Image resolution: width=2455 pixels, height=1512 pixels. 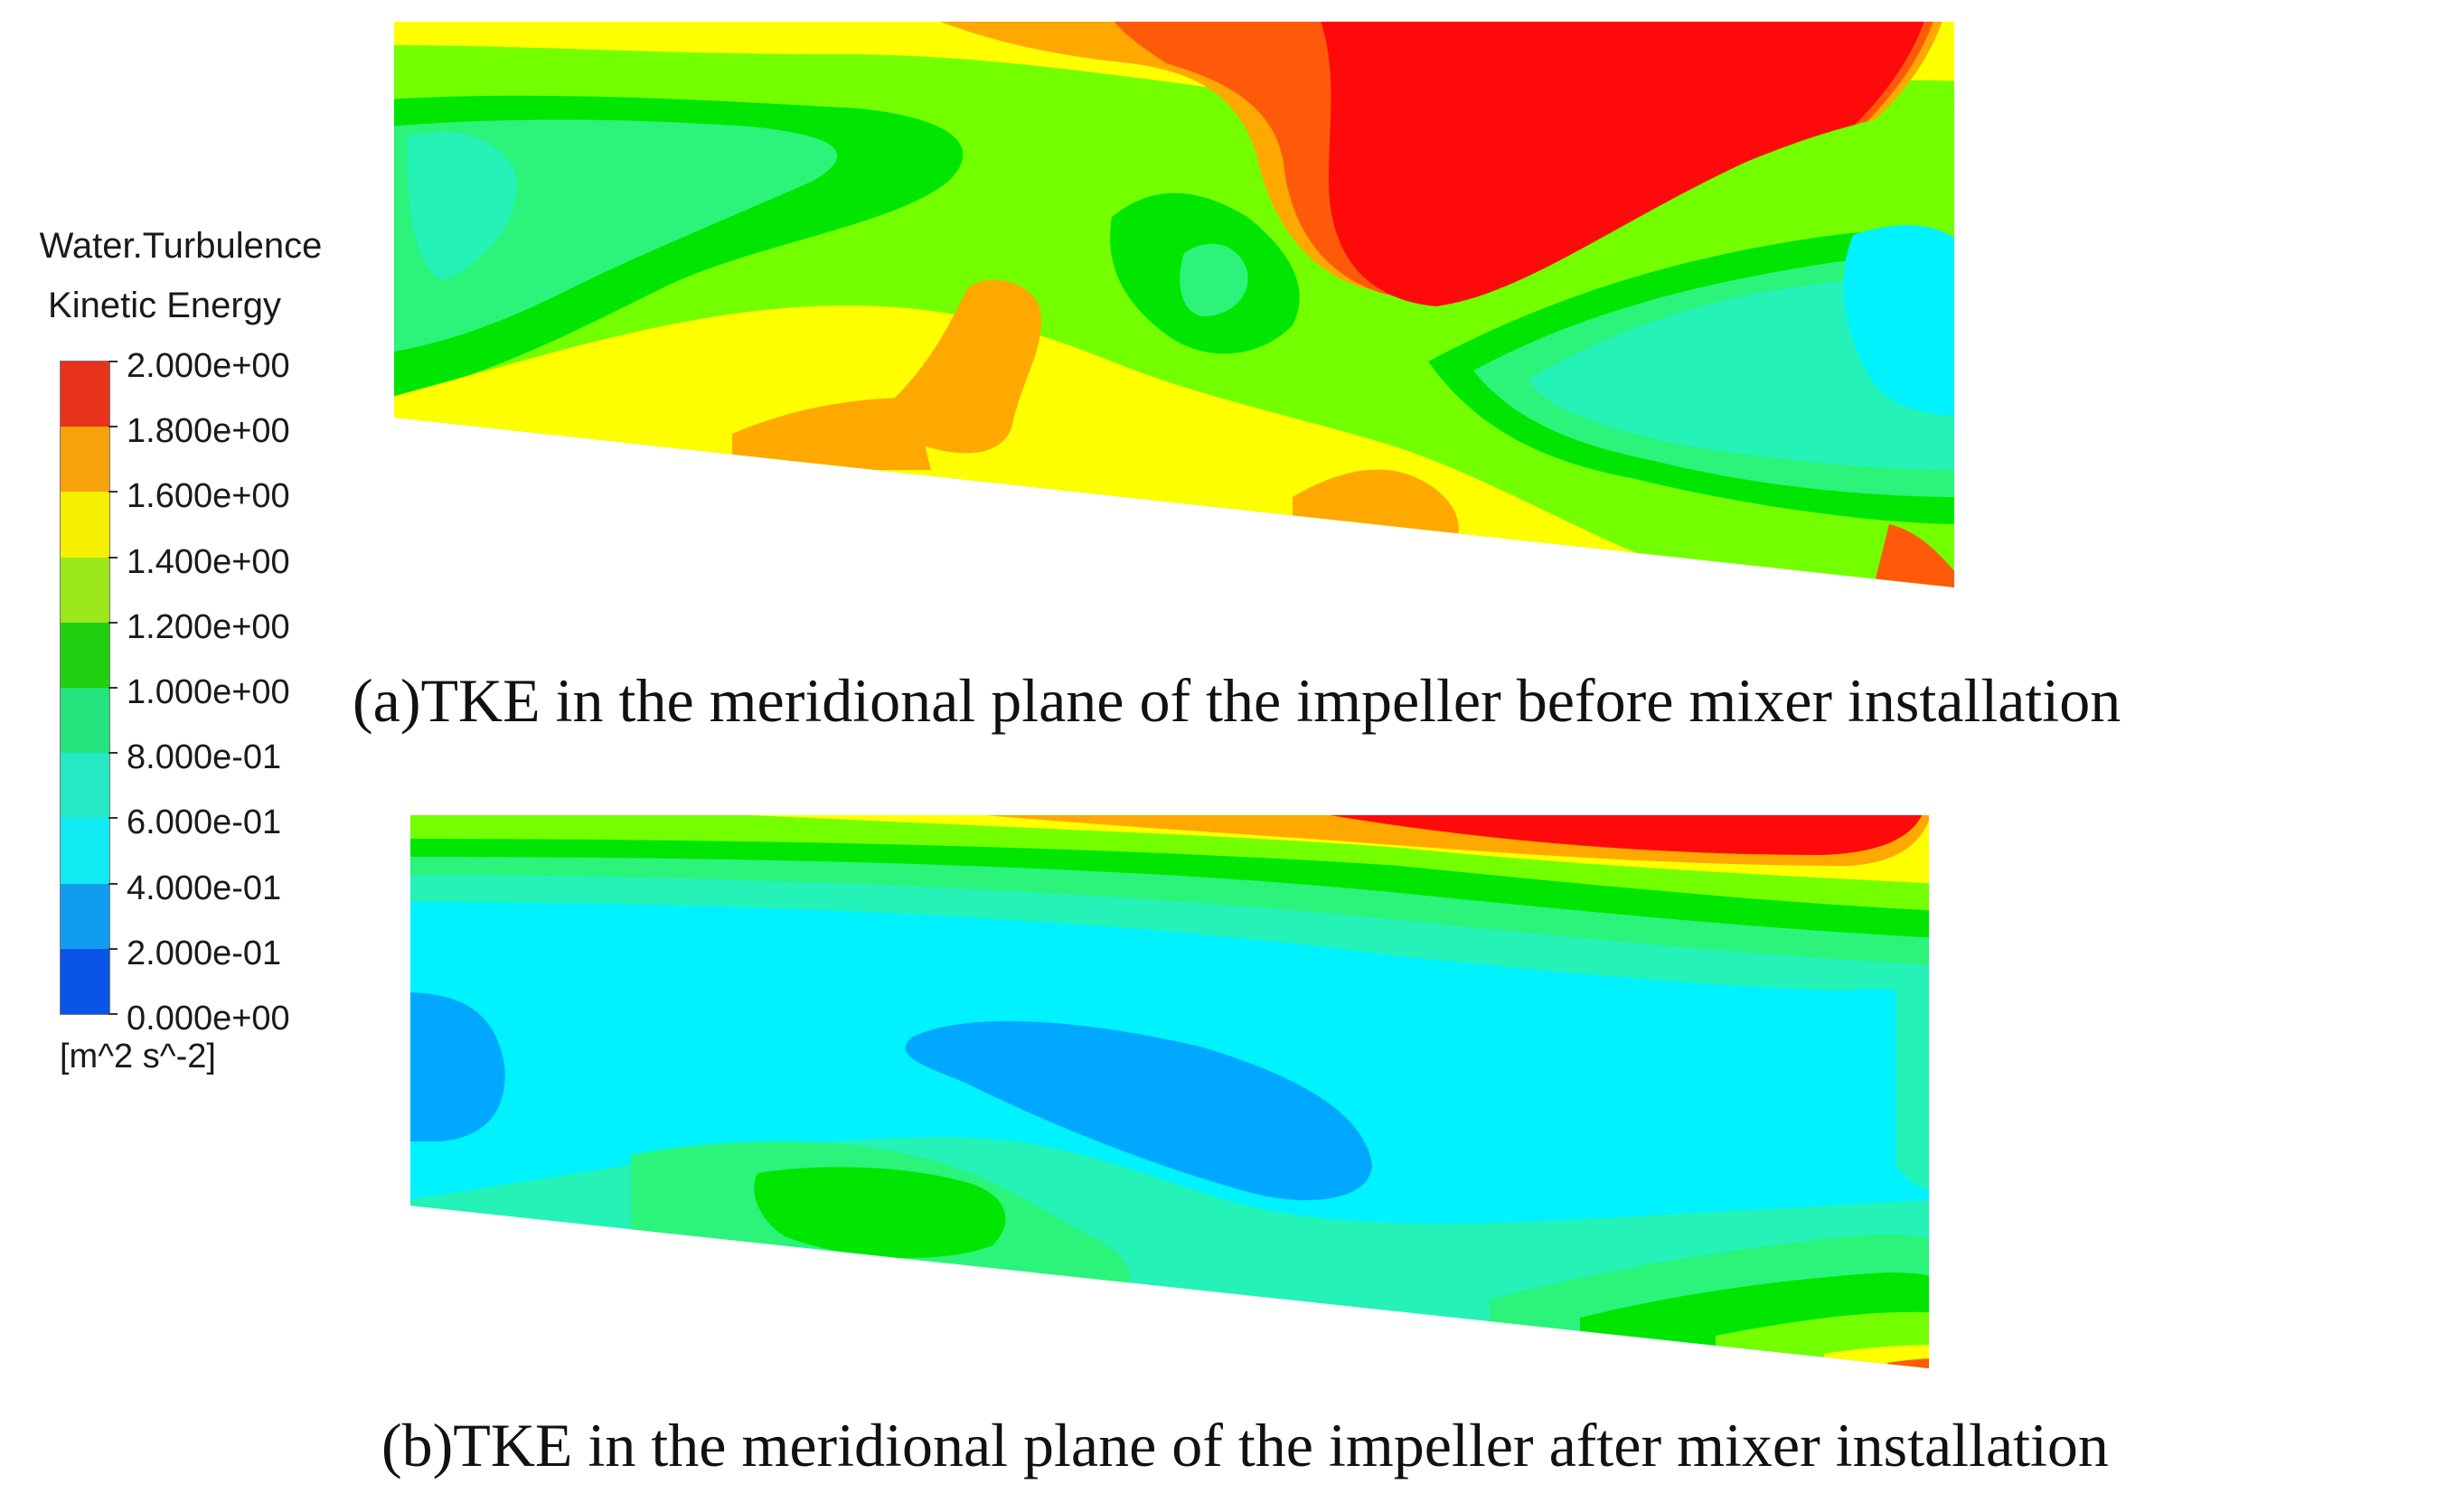 I want to click on legend-tick-label: 1.600e+00, so click(x=208, y=496).